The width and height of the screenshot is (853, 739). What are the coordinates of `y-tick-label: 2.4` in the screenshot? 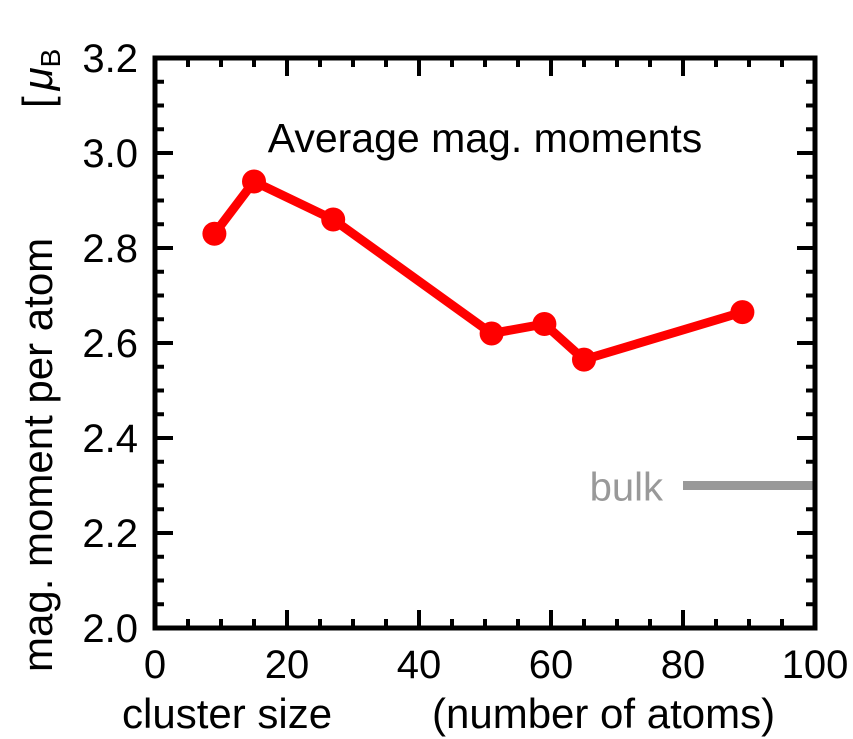 It's located at (110, 439).